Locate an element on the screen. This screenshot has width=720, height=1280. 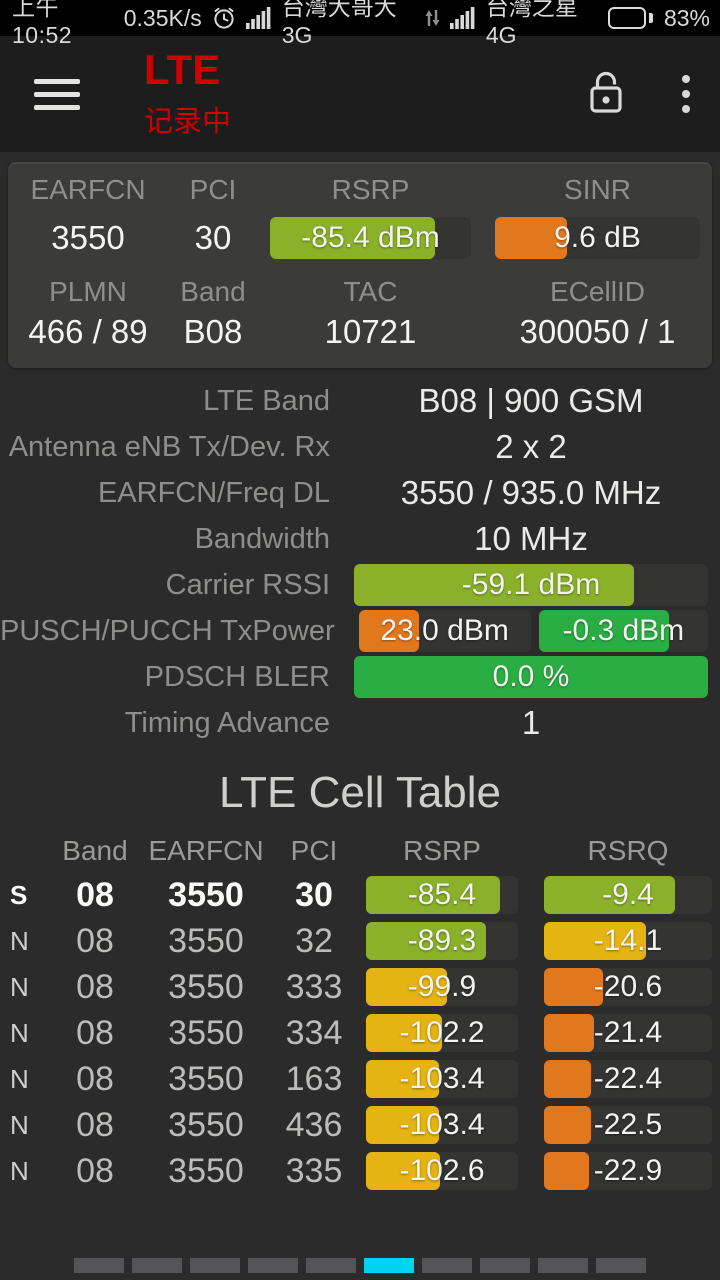
detail-row-carrier-rssi: Carrier RSSI -59.1 dBm is located at coordinates (360, 585).